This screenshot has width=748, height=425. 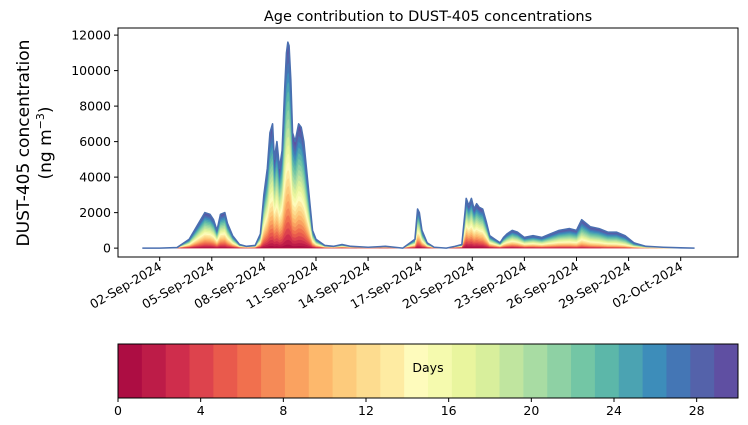 What do you see at coordinates (427, 367) in the screenshot?
I see `colorbar-label: Days` at bounding box center [427, 367].